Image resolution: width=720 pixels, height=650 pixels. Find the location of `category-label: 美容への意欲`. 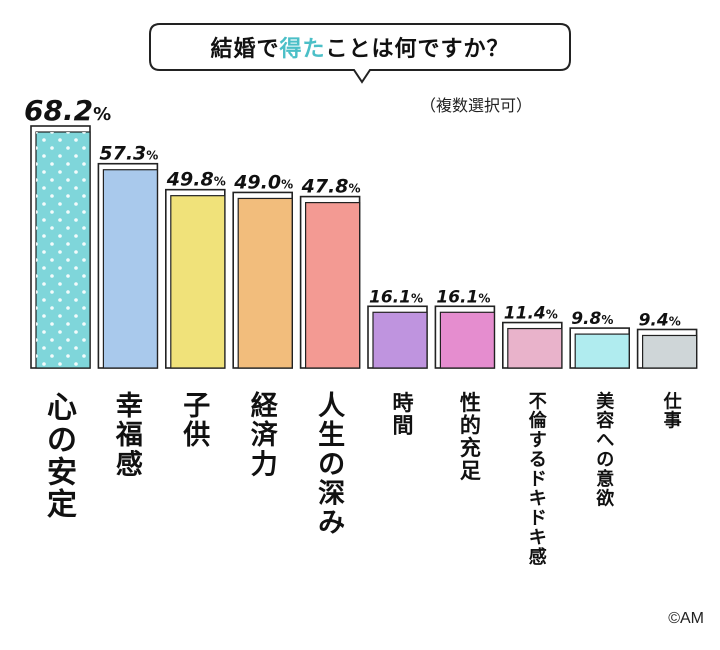

category-label: 美容への意欲 is located at coordinates (604, 449).